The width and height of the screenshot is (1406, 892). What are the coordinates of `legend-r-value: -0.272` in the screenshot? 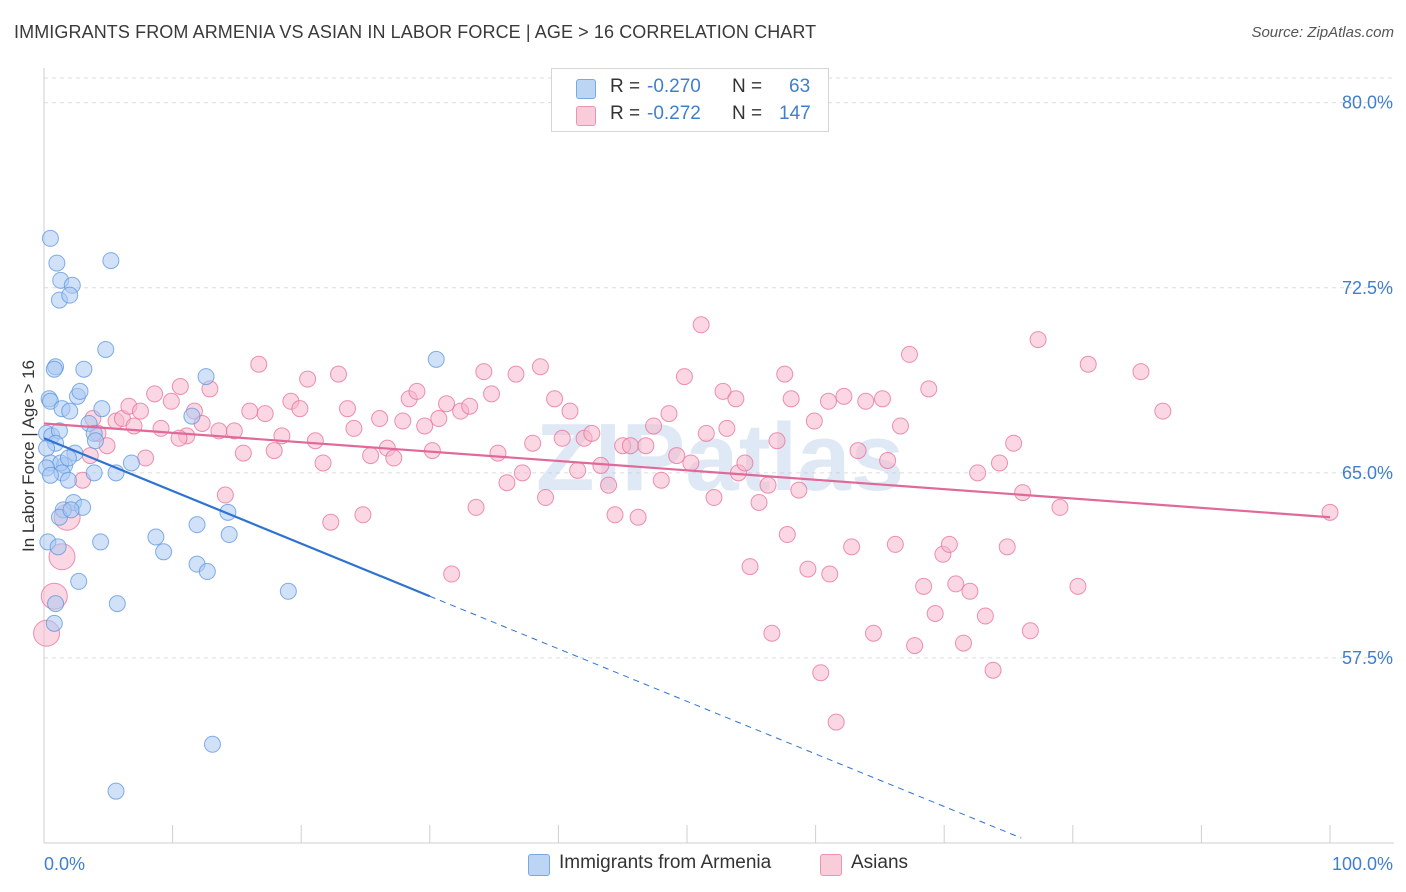 It's located at (674, 113).